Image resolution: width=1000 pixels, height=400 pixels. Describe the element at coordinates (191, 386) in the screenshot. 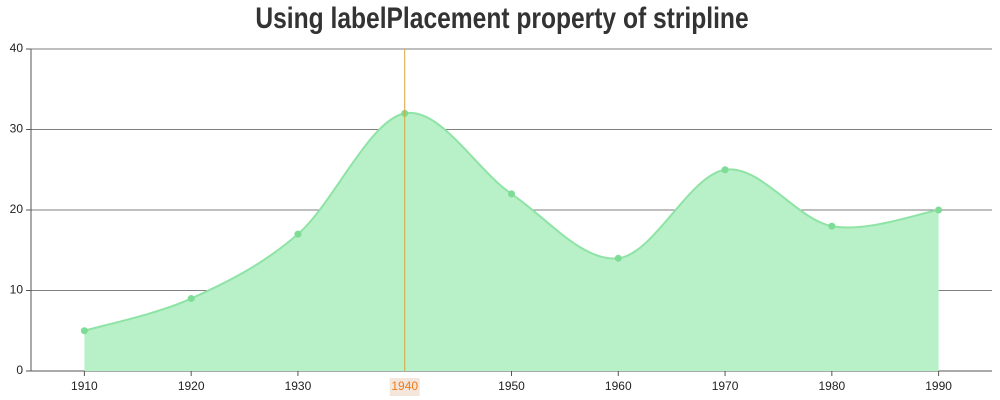

I see `x-tick-label: 1920` at that location.